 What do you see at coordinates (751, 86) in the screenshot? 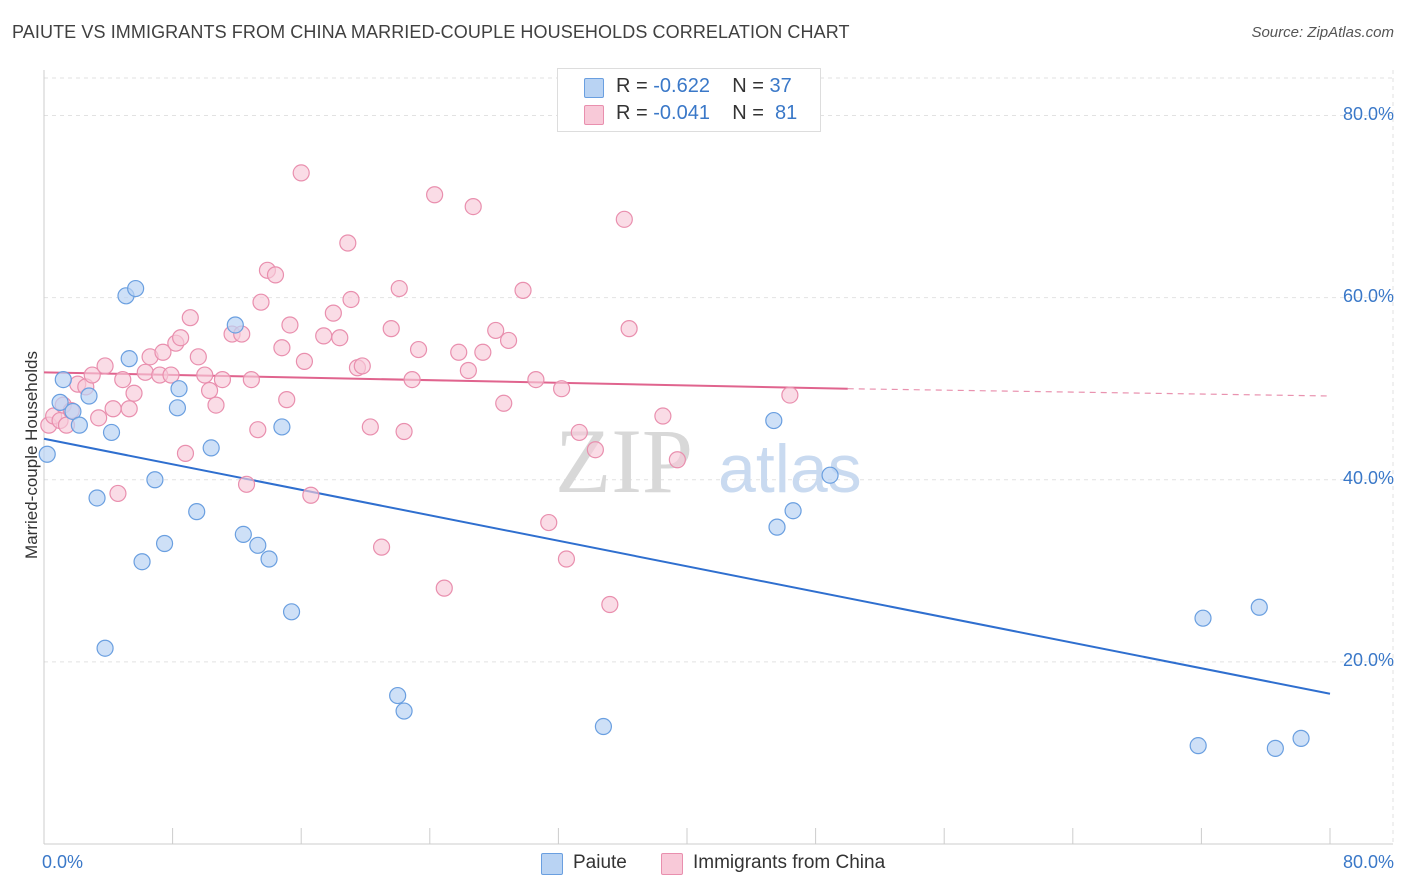
I see `paiute-n-label: N =` at bounding box center [751, 86].